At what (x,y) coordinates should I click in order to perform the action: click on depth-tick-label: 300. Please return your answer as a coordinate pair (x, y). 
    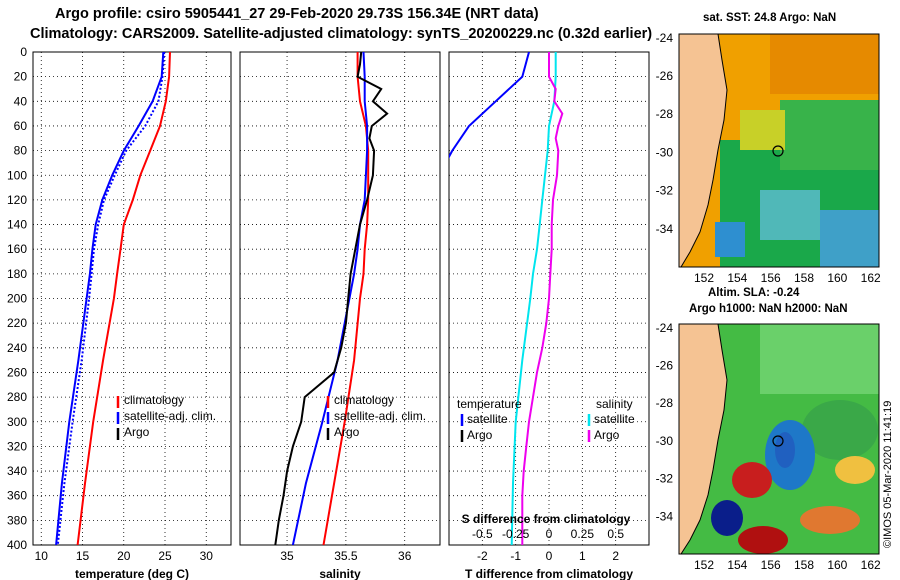
    Looking at the image, I should click on (17, 422).